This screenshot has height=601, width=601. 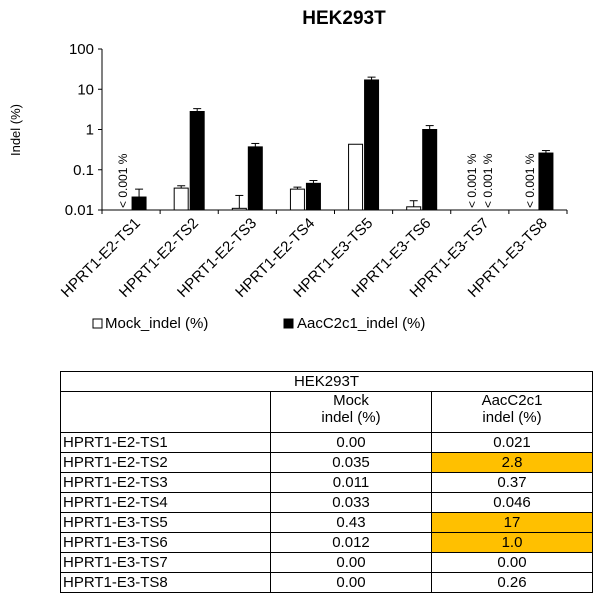 What do you see at coordinates (85, 89) in the screenshot?
I see `y-tick-label: 10` at bounding box center [85, 89].